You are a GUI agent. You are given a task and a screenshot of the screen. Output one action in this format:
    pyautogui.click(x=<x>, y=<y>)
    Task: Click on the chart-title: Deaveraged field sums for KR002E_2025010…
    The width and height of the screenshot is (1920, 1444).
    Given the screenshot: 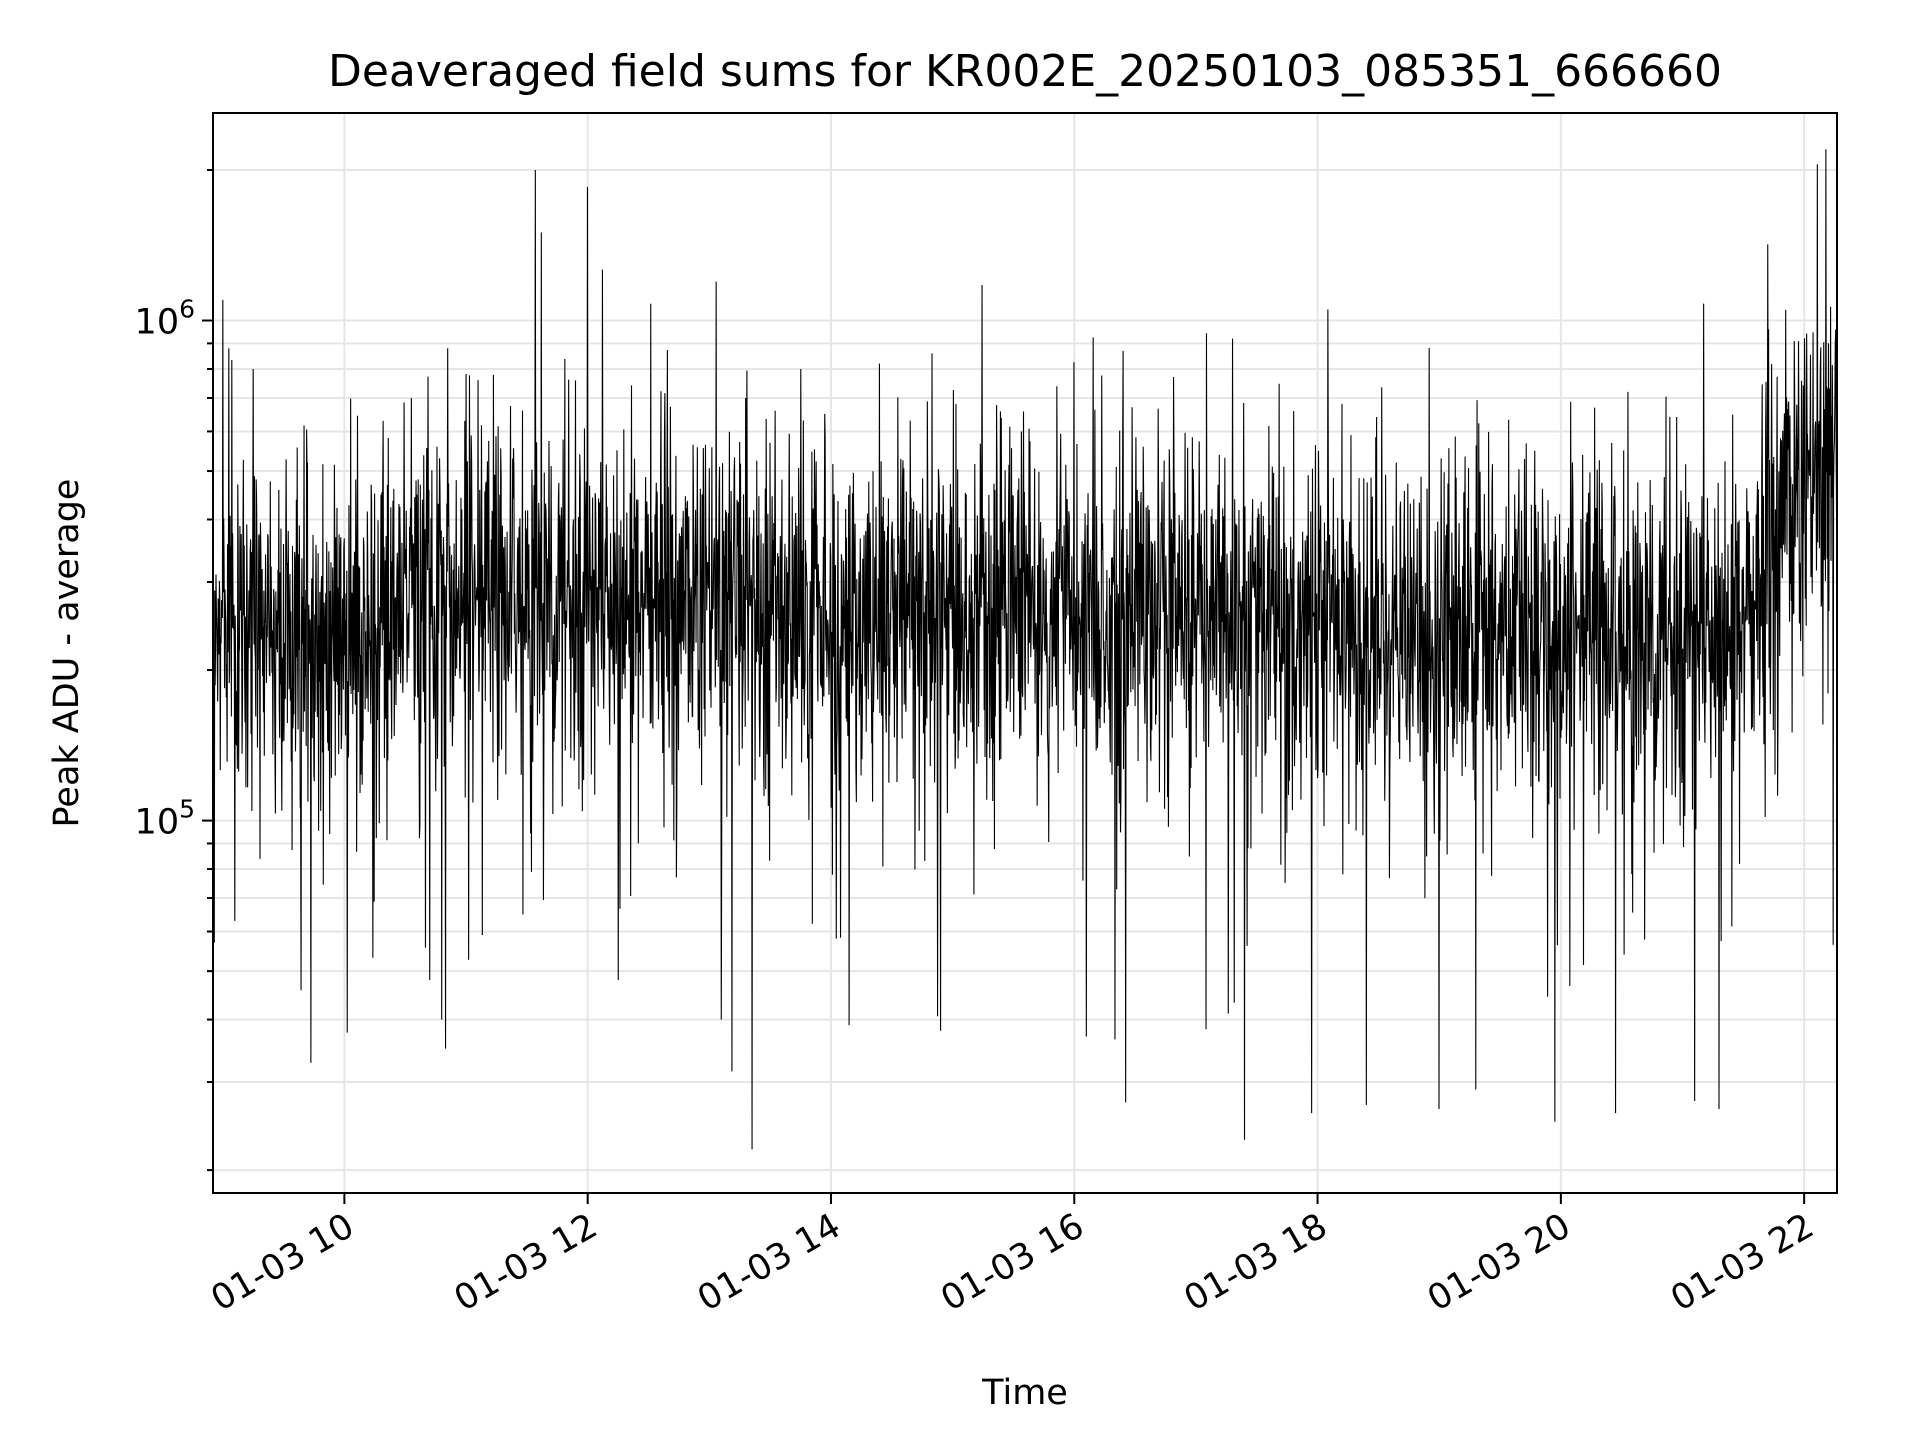 What is the action you would take?
    pyautogui.click(x=1025, y=71)
    